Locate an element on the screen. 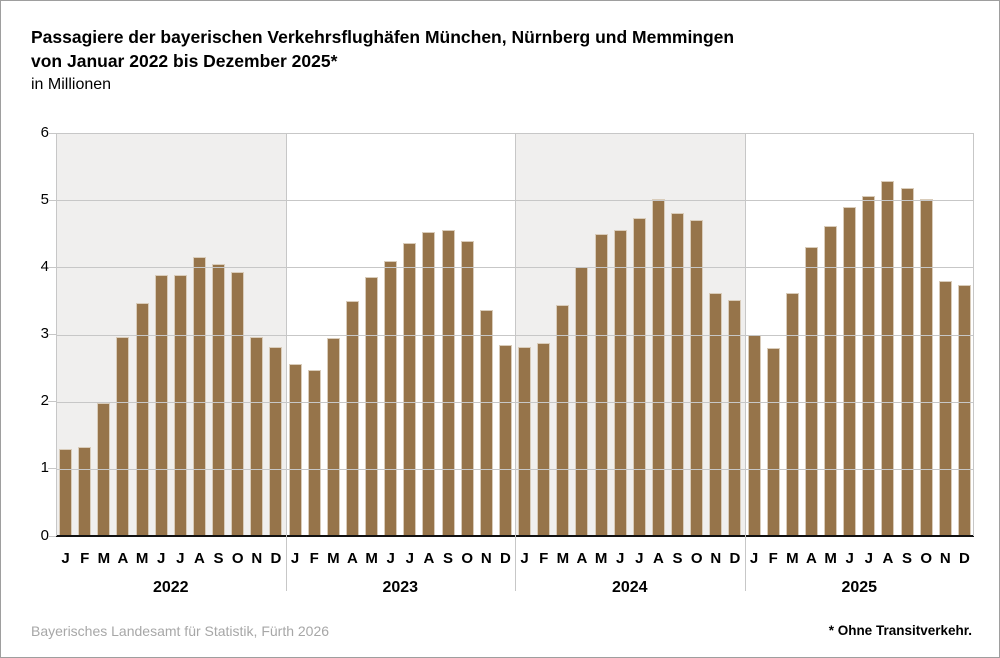  month-label: A is located at coordinates (199, 558).